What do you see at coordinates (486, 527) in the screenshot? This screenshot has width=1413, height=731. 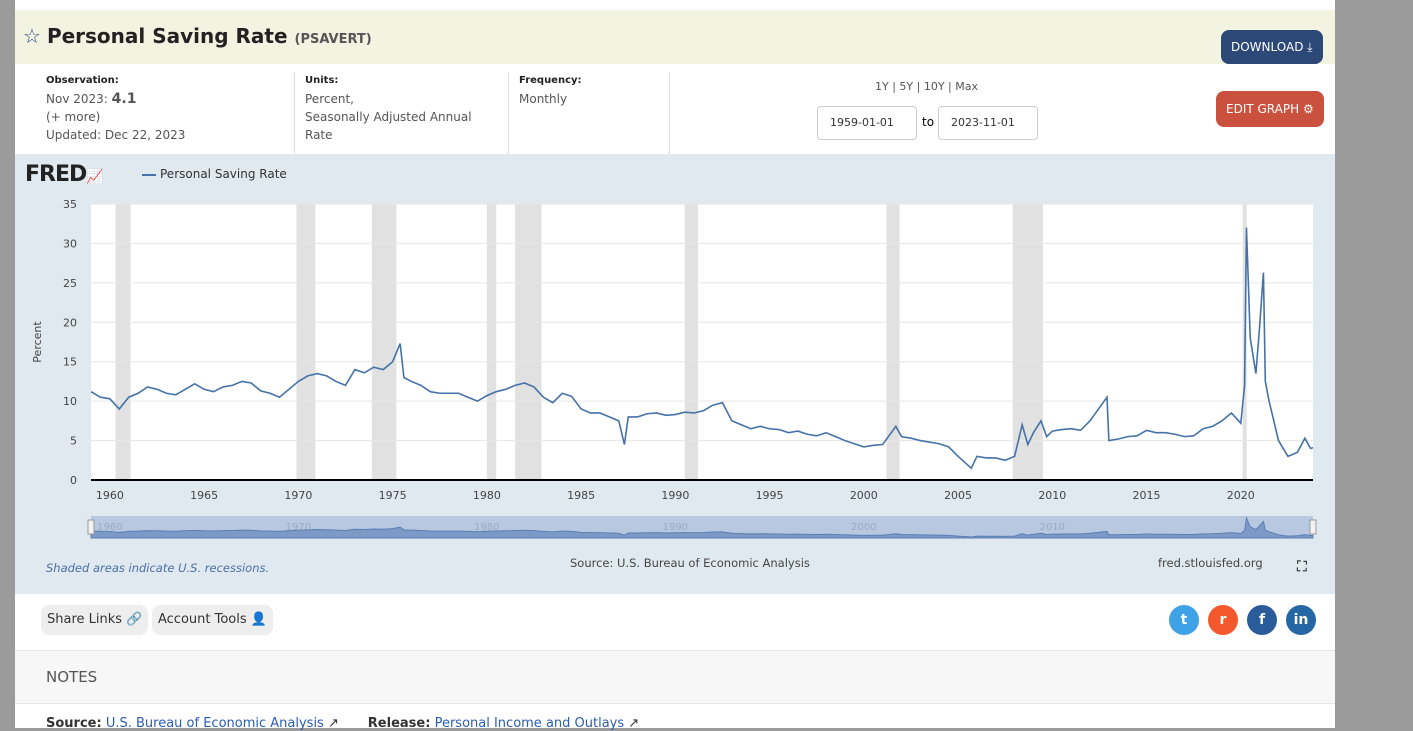 I see `navigator-label: 1980` at bounding box center [486, 527].